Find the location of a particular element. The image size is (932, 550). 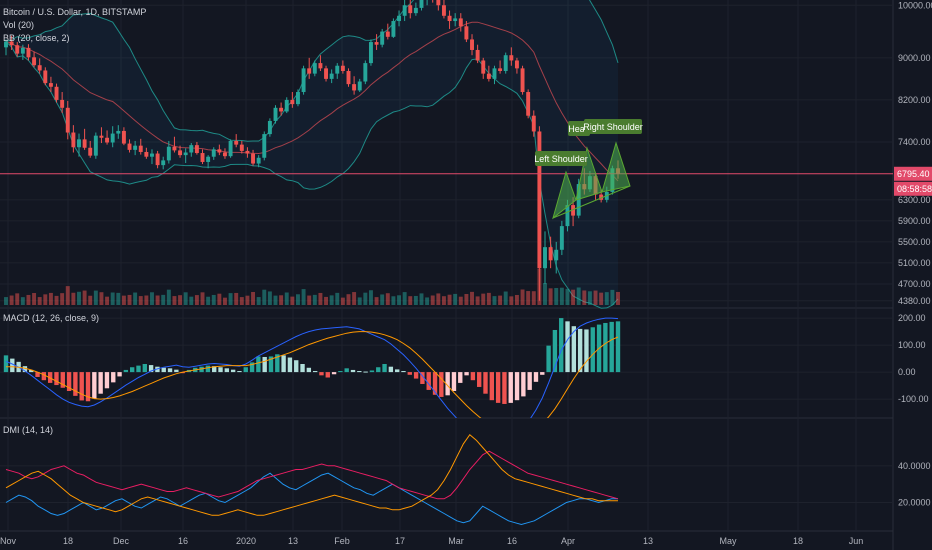

price-tick-label: 6300.00 is located at coordinates (914, 200).